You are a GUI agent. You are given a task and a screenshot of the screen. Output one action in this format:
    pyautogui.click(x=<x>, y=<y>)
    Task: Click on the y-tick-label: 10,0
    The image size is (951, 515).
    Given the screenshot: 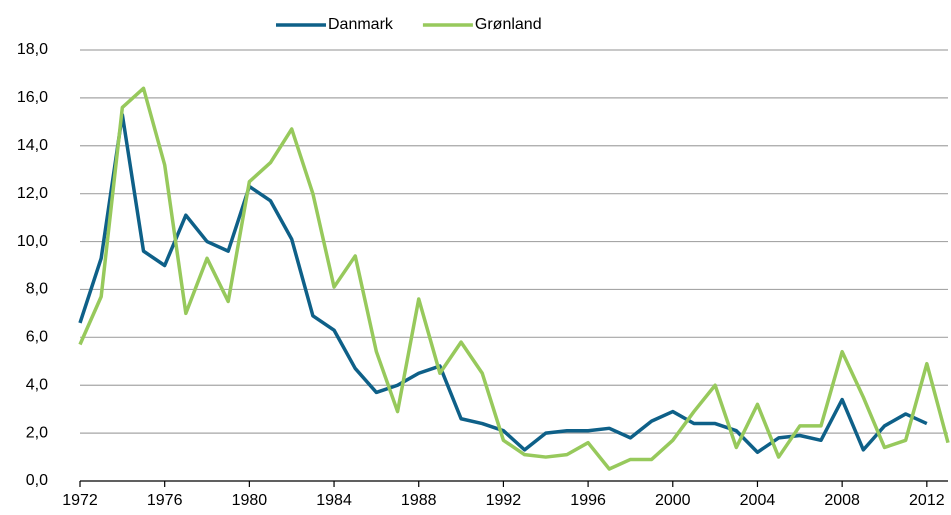 What is the action you would take?
    pyautogui.click(x=32, y=241)
    